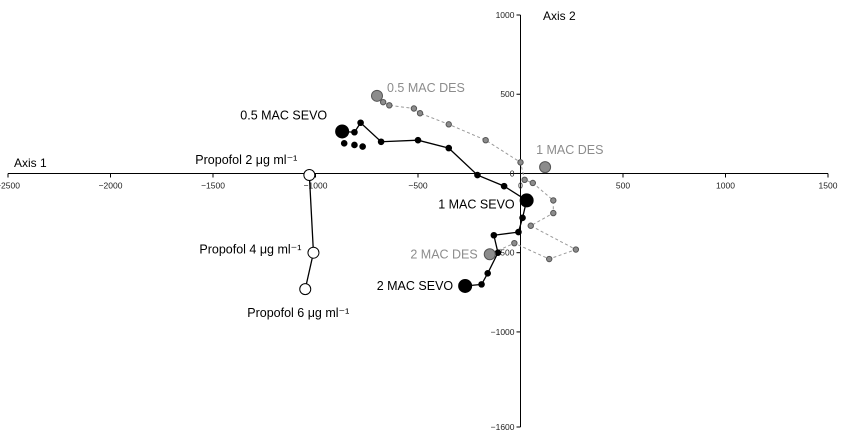 Image resolution: width=848 pixels, height=433 pixels. I want to click on des-point-label: 1 MAC DES, so click(569, 150).